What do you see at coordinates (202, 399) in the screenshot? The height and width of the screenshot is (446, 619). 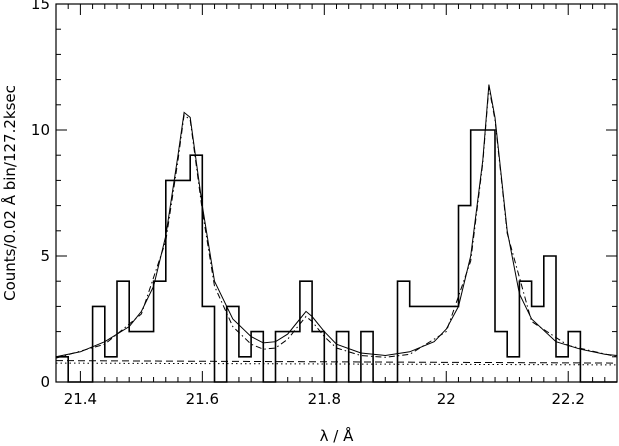 I see `x-tick-label: 21.6` at bounding box center [202, 399].